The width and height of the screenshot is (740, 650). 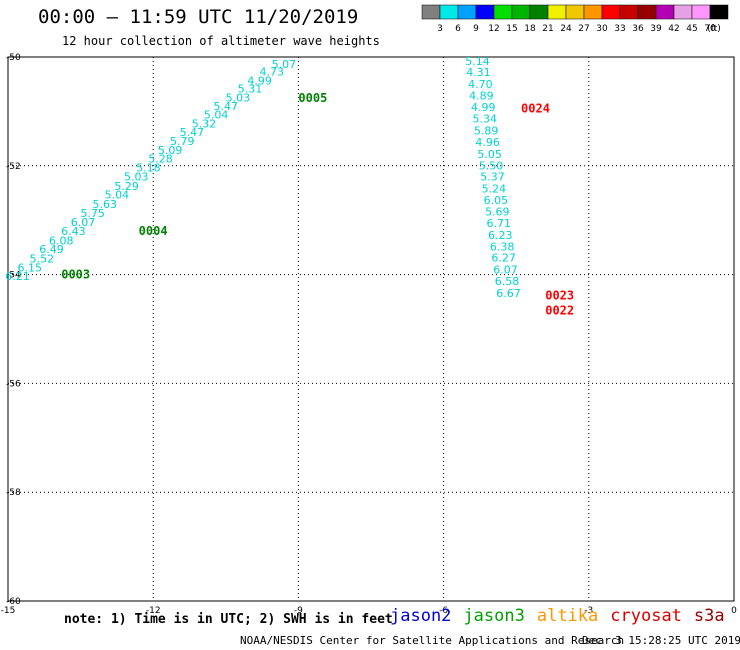 I want to click on page-title: 00:00 – 11:59 UTC 11/20/2019, so click(x=198, y=17).